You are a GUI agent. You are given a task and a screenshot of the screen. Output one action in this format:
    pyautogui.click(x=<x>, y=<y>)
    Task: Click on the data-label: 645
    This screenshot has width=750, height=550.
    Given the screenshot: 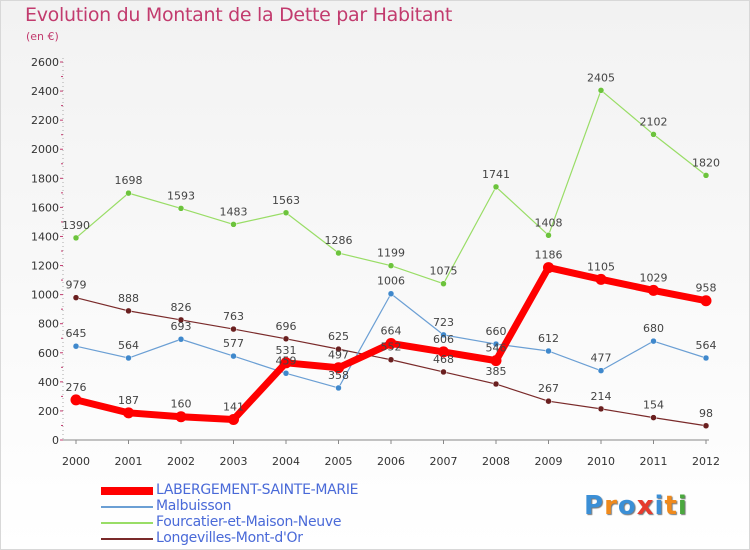 What is the action you would take?
    pyautogui.click(x=76, y=333)
    